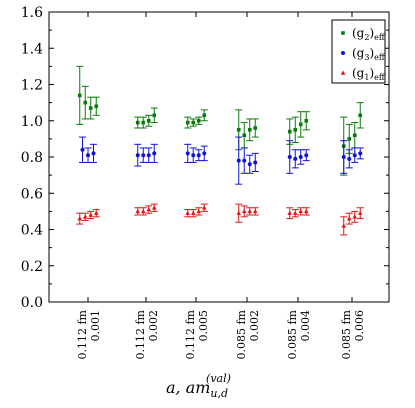 The image size is (415, 408). I want to click on legend-label: (g3)eff, so click(369, 54).